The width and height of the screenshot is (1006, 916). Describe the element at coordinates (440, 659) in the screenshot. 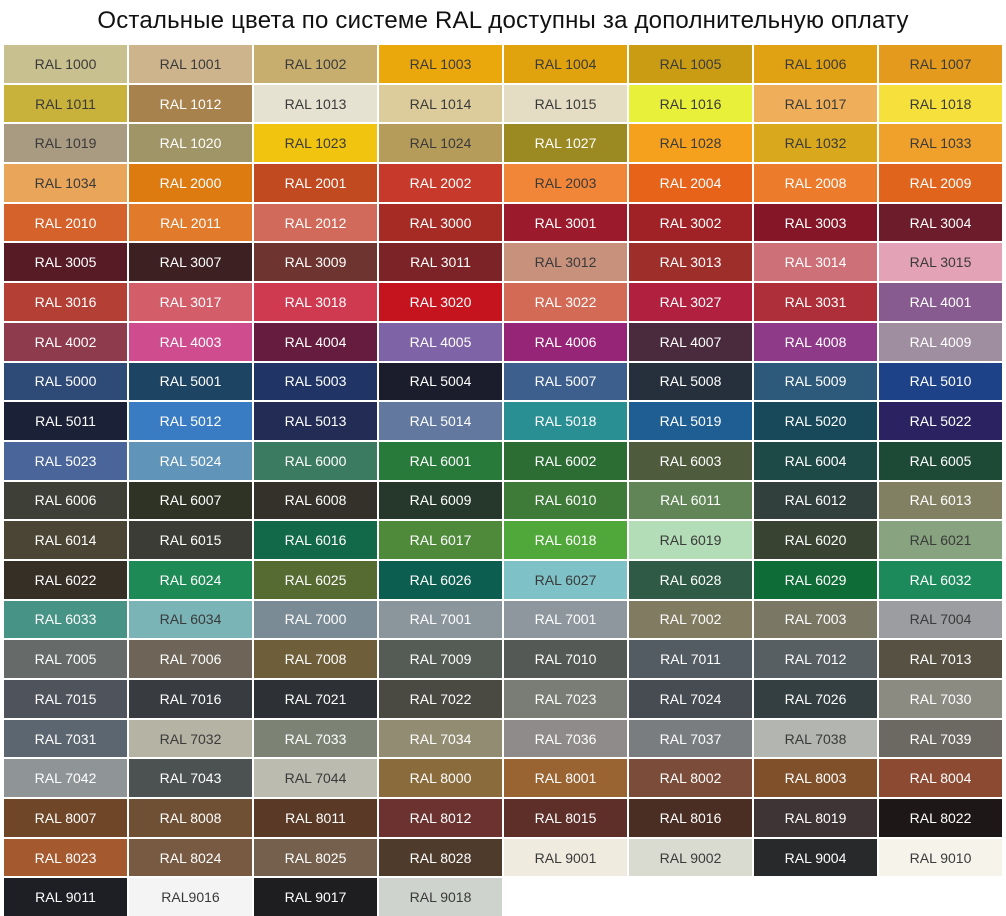

I see `color-swatch: RAL 7009` at that location.